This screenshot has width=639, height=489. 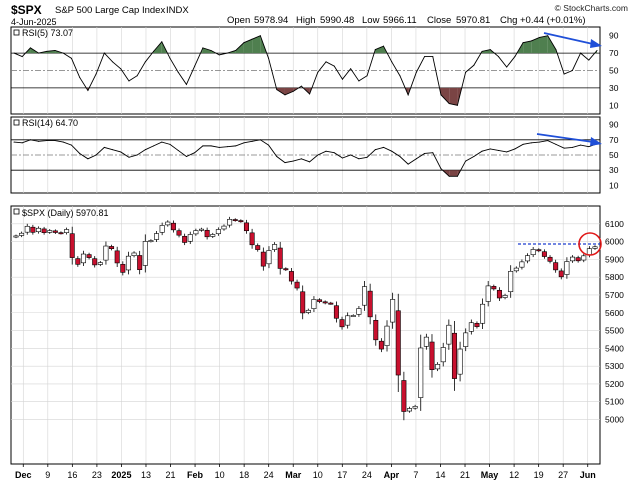 I want to click on x-tick-label: Apr, so click(x=392, y=475).